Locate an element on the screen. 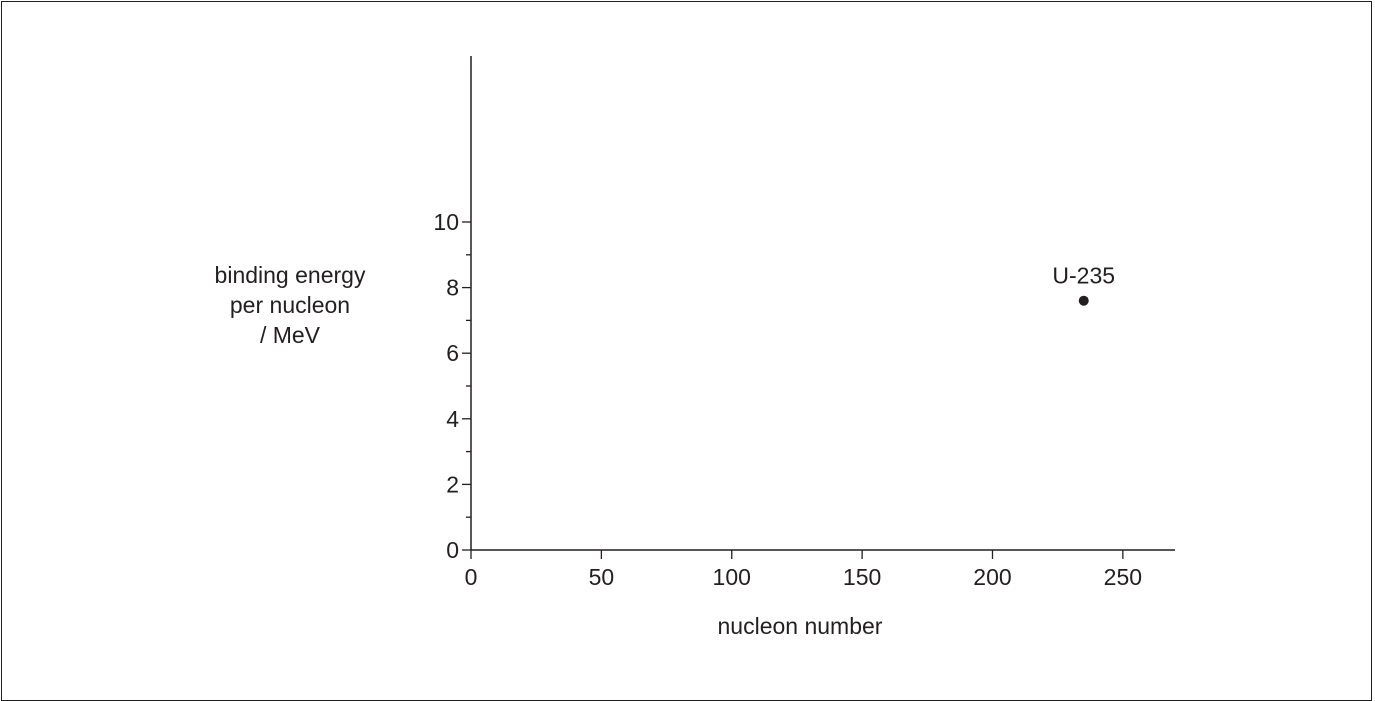  data-points: U-235 is located at coordinates (1083, 284).